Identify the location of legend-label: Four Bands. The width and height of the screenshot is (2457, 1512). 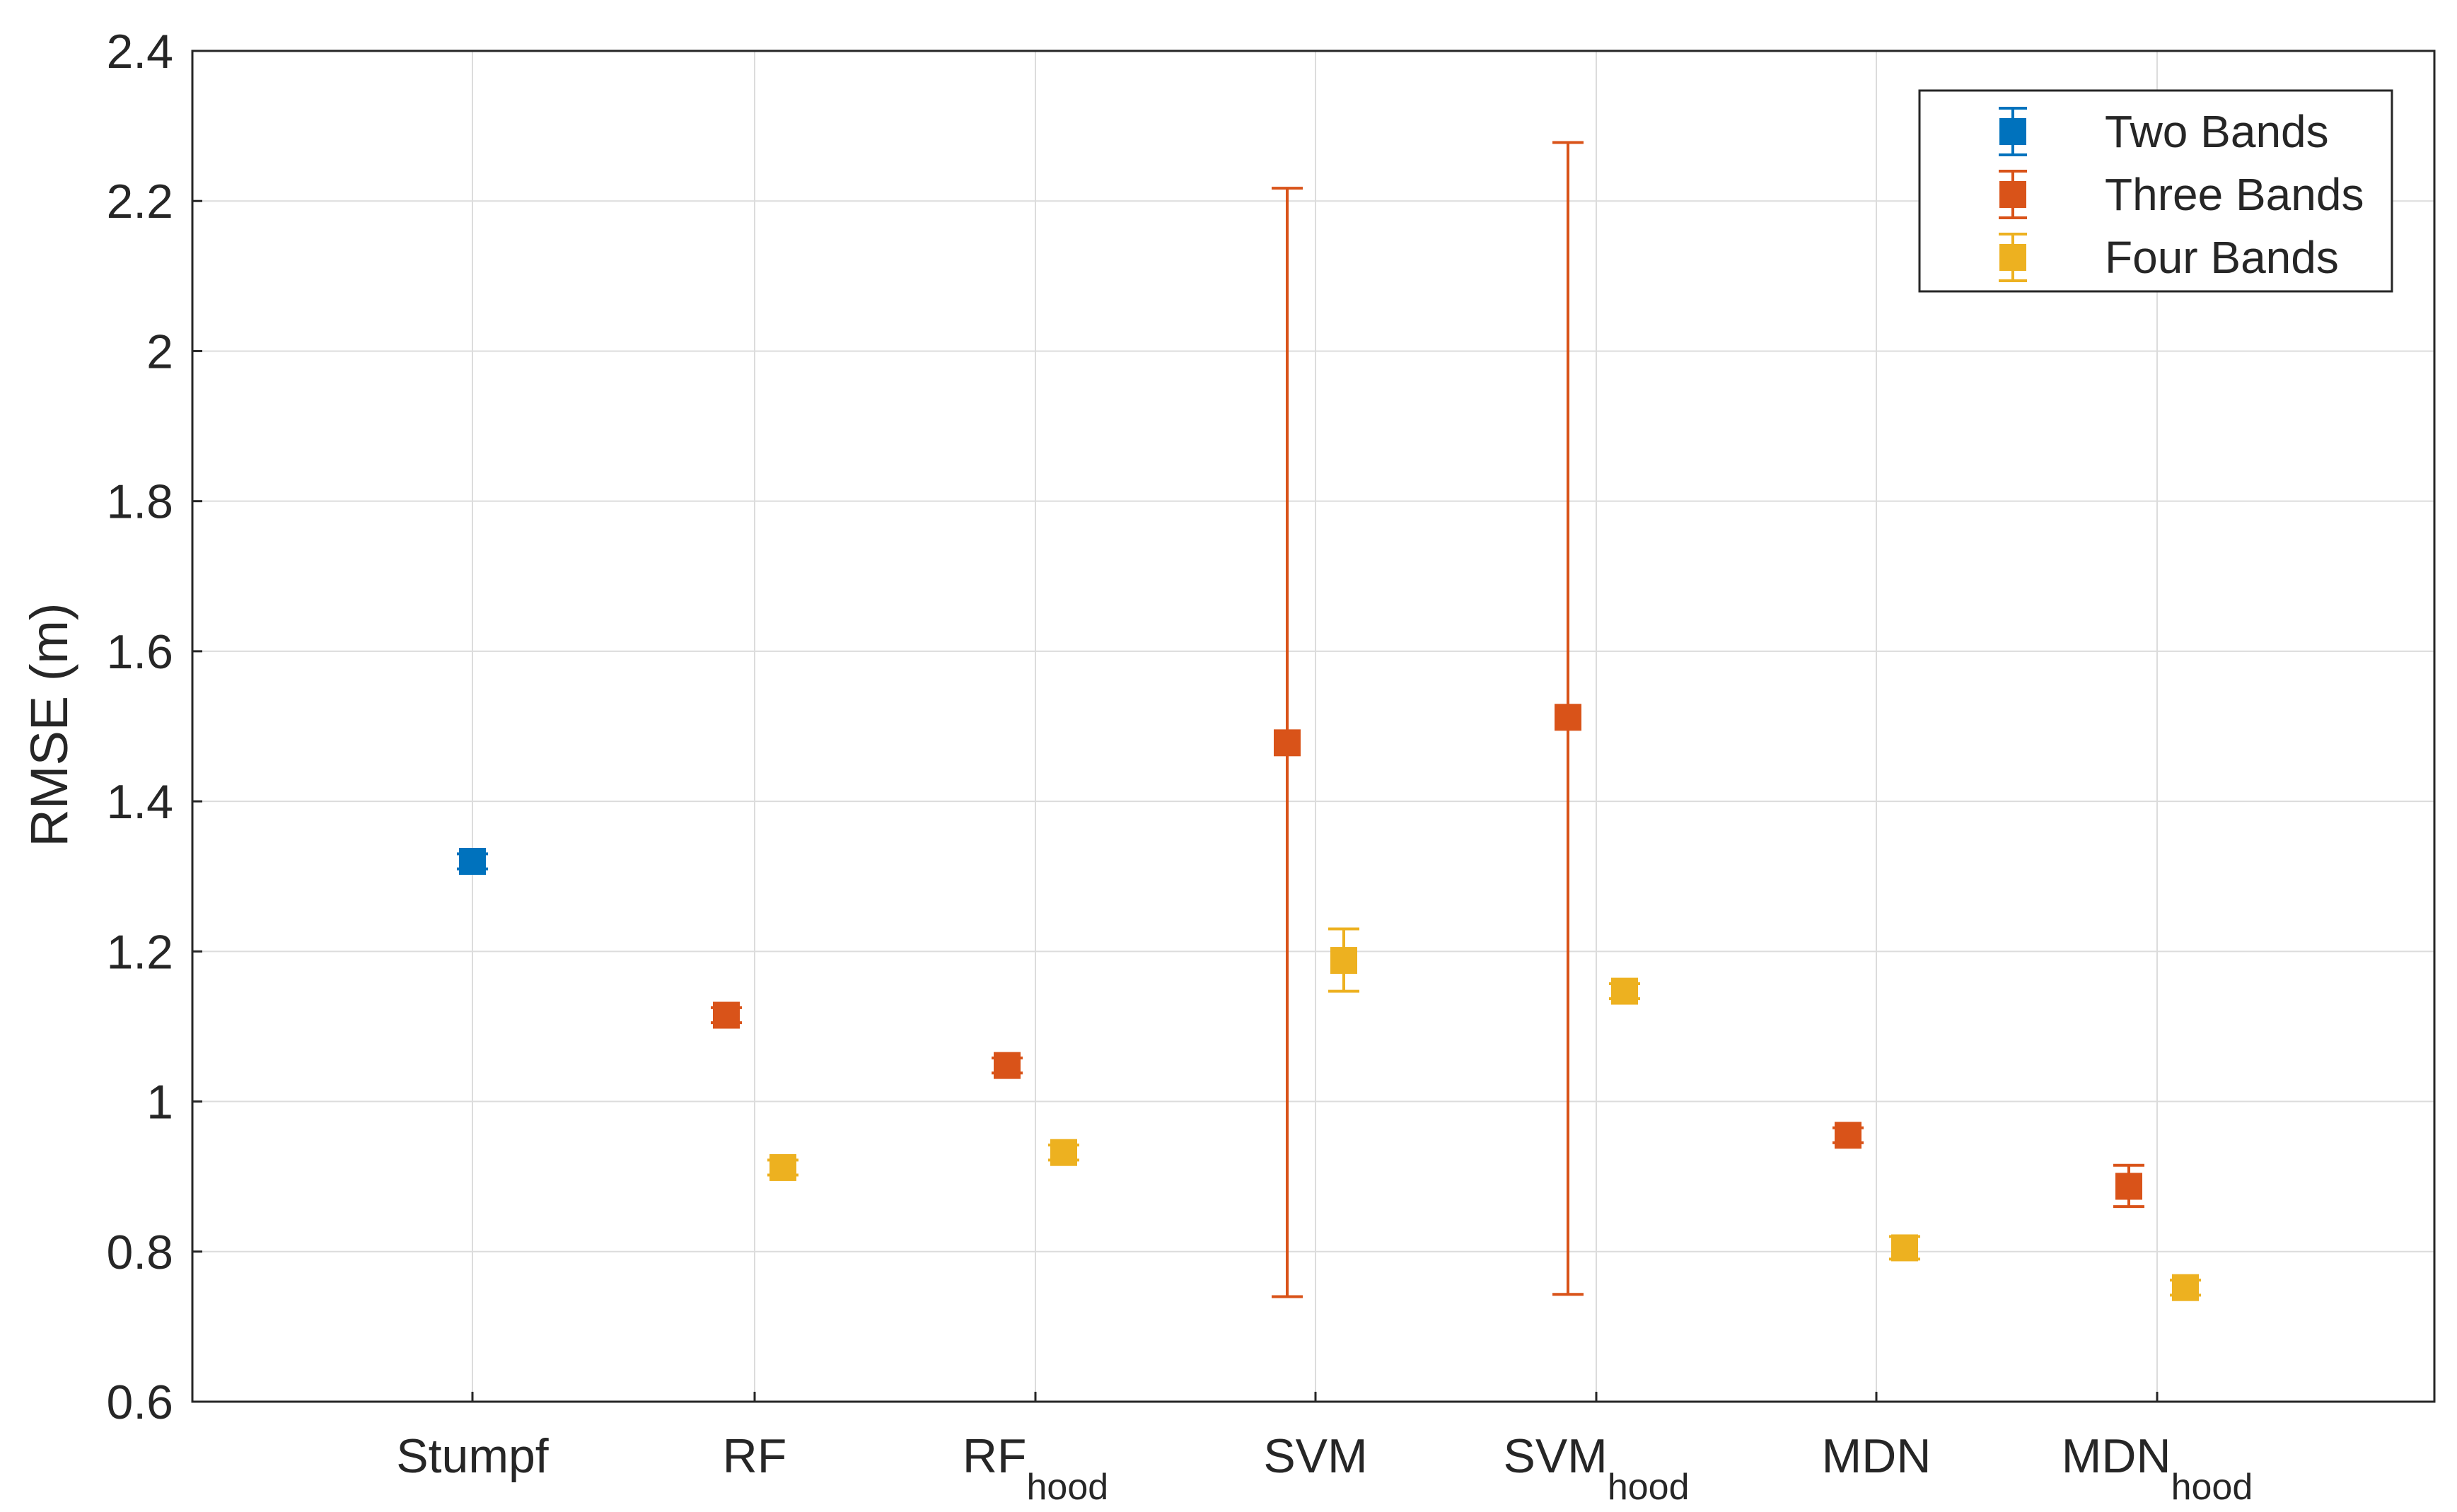
(2222, 257).